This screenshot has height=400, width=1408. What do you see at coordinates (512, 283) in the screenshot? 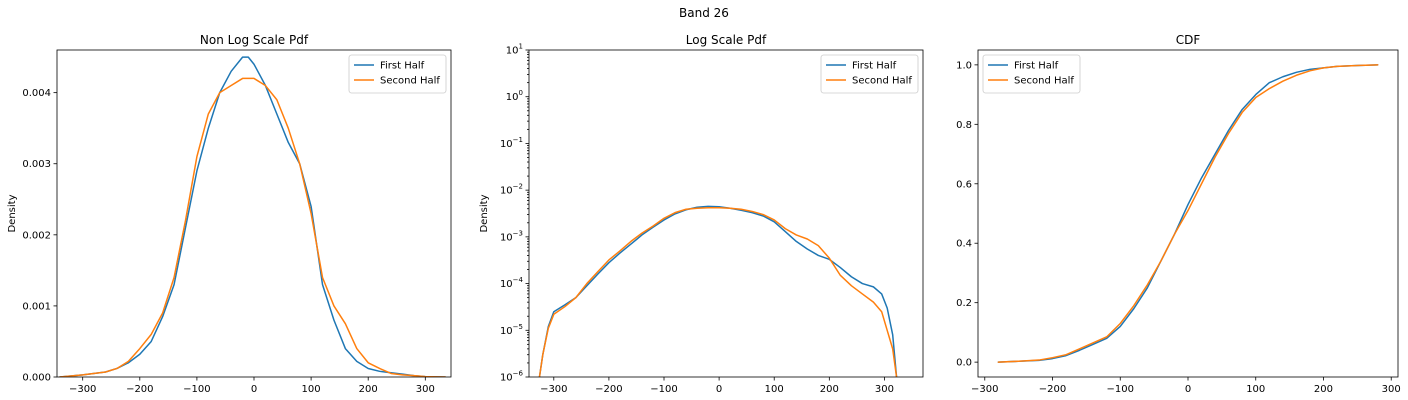
I see `y-tick-label: 10⁻⁴` at bounding box center [512, 283].